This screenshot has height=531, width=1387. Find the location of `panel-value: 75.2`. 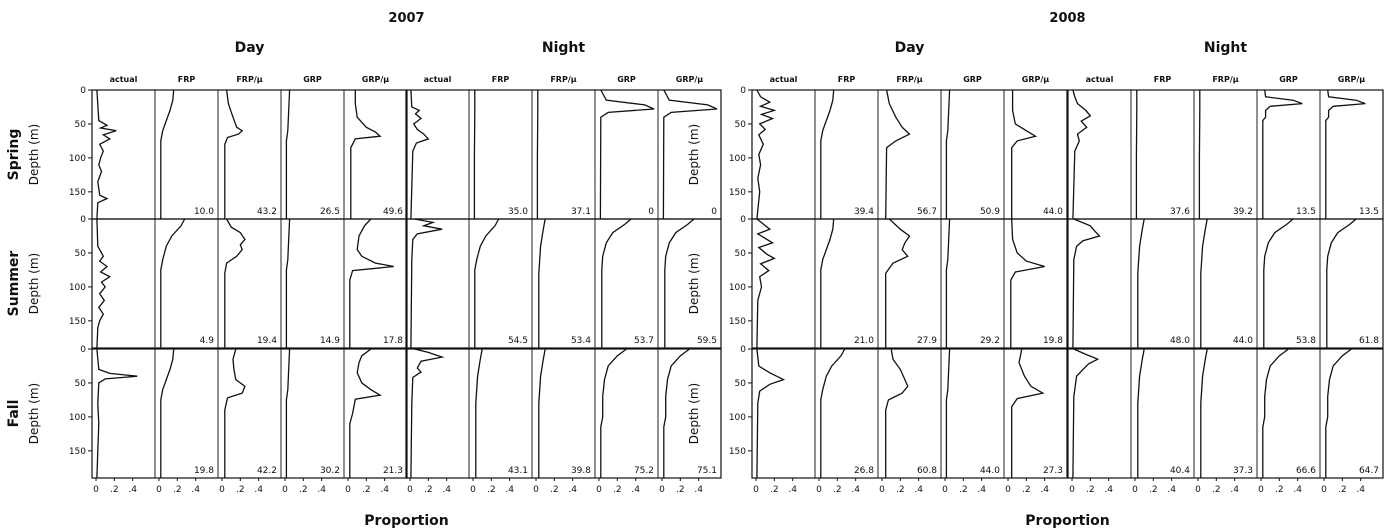

panel-value: 75.2 is located at coordinates (644, 471).